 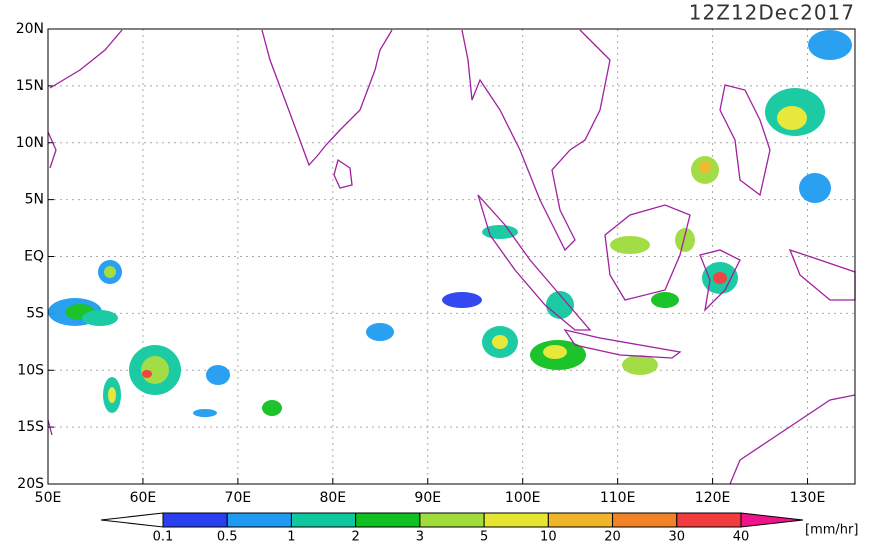 What do you see at coordinates (427, 498) in the screenshot?
I see `lon-tick-label: 90E` at bounding box center [427, 498].